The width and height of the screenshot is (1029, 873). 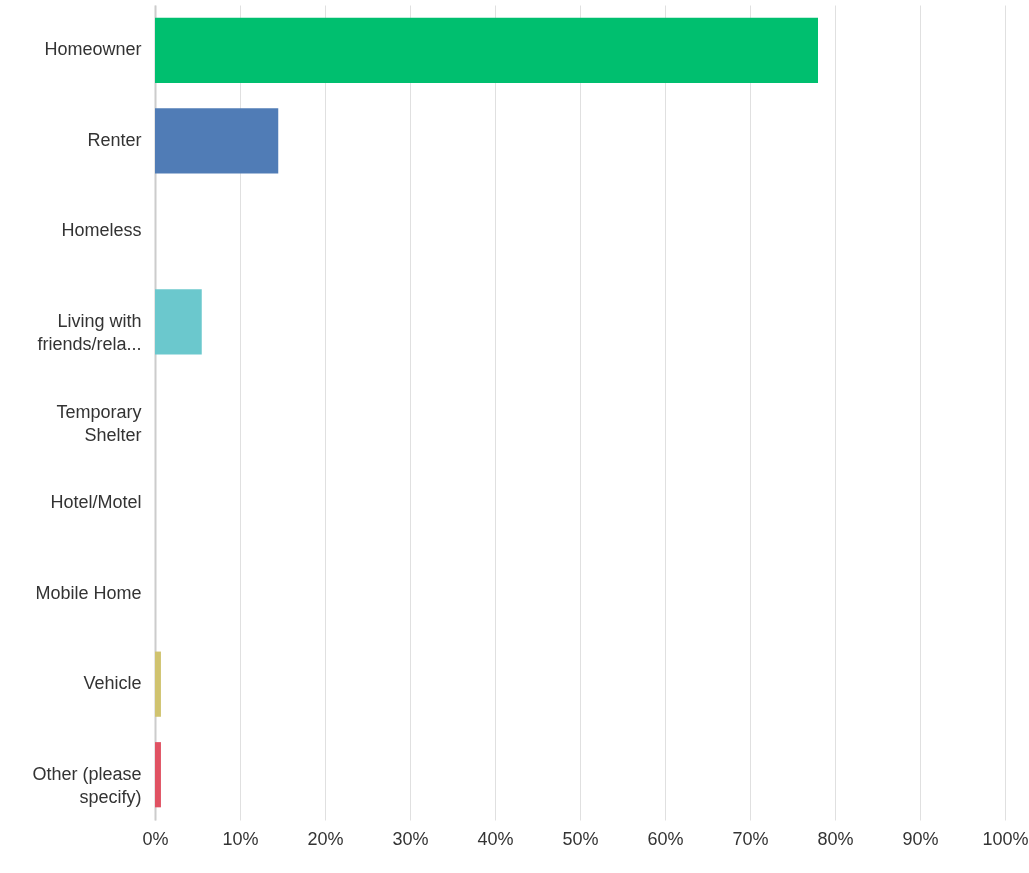 I want to click on x-tick-label: 70%, so click(x=750, y=838).